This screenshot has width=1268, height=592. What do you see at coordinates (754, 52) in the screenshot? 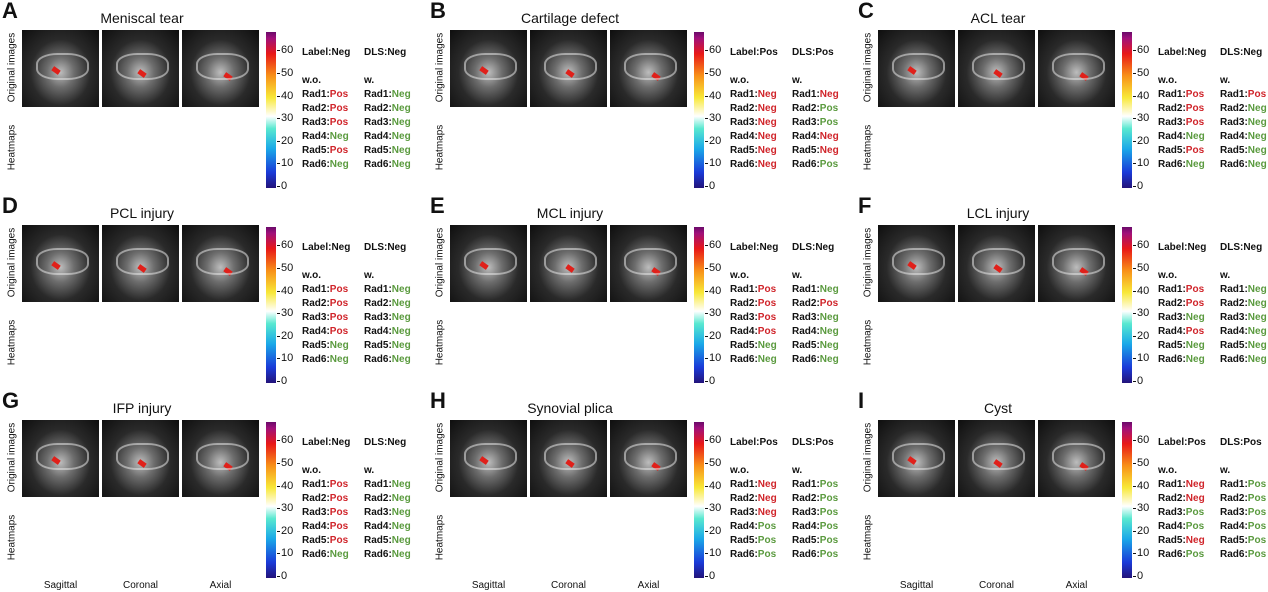
I see `ground-truth-label: Label:Pos` at bounding box center [754, 52].